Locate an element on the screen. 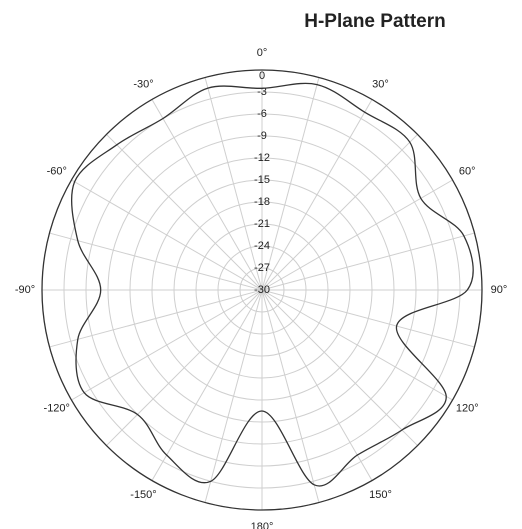 The height and width of the screenshot is (529, 522). theta-tick-label: 90° is located at coordinates (499, 290).